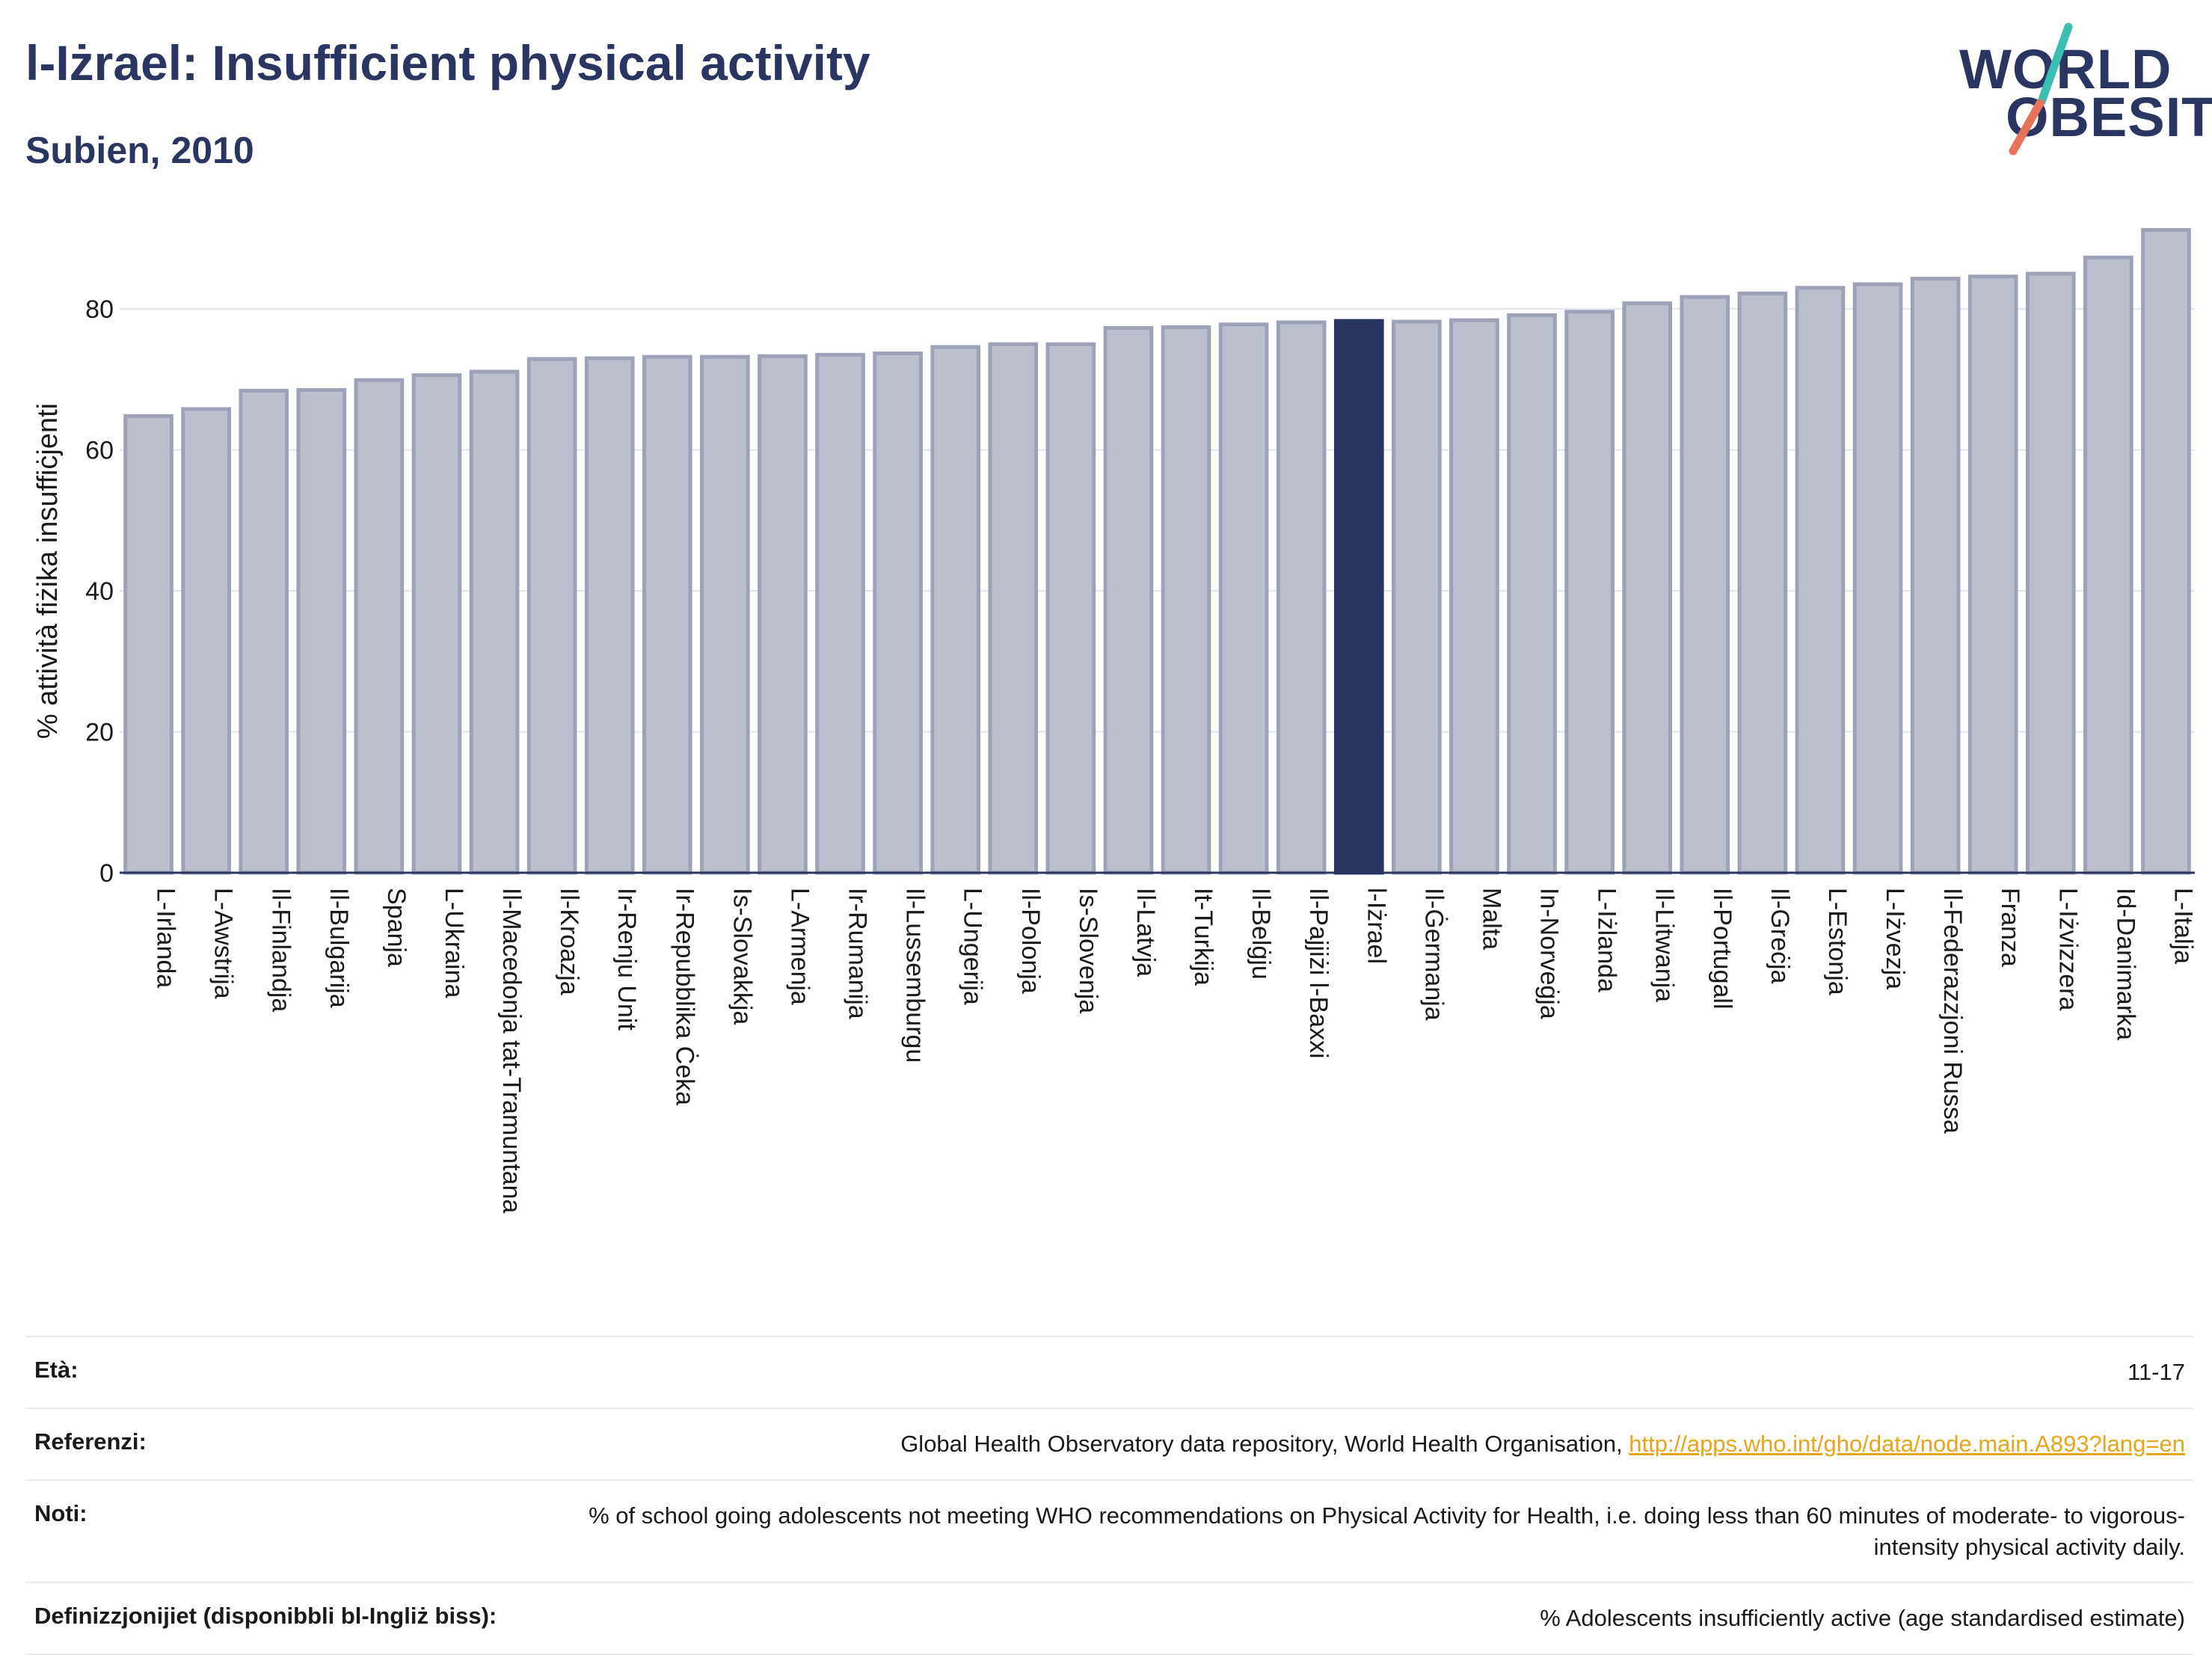  Describe the element at coordinates (1376, 926) in the screenshot. I see `x-tick-label: l-Iżrael` at that location.